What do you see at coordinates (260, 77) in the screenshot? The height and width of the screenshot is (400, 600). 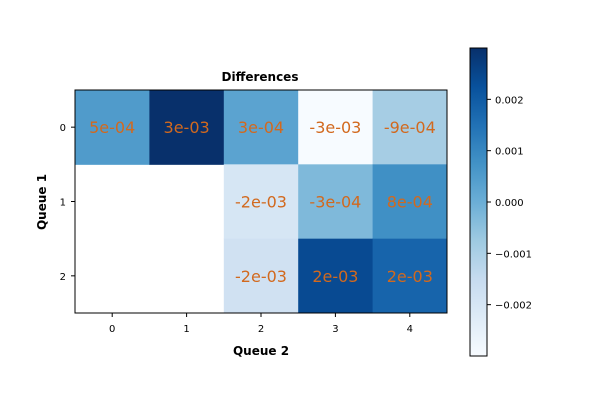 I see `chart-title: Differences` at bounding box center [260, 77].